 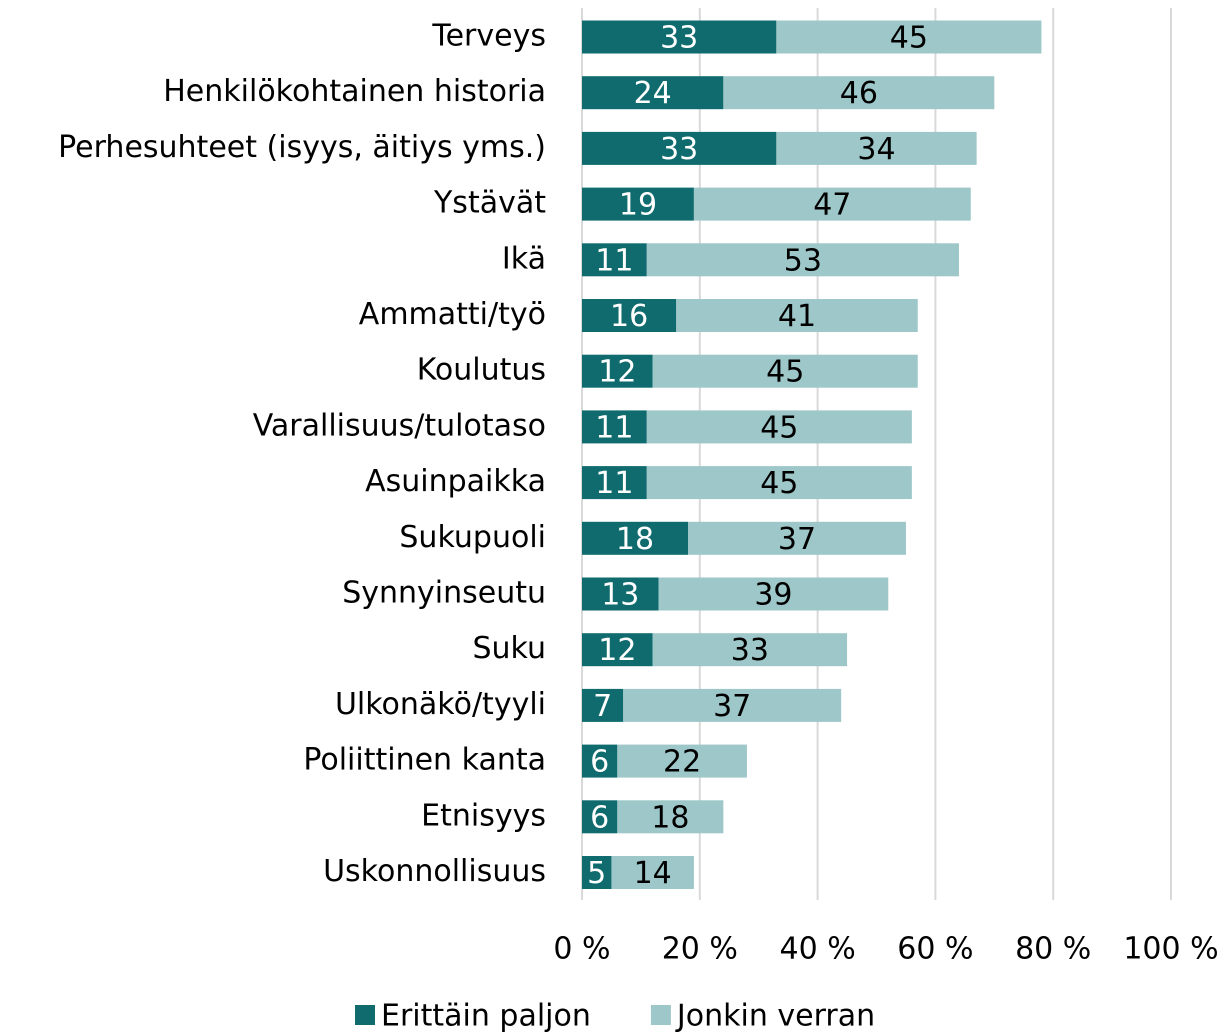 I want to click on category-label: Etnisyys, so click(x=483, y=815).